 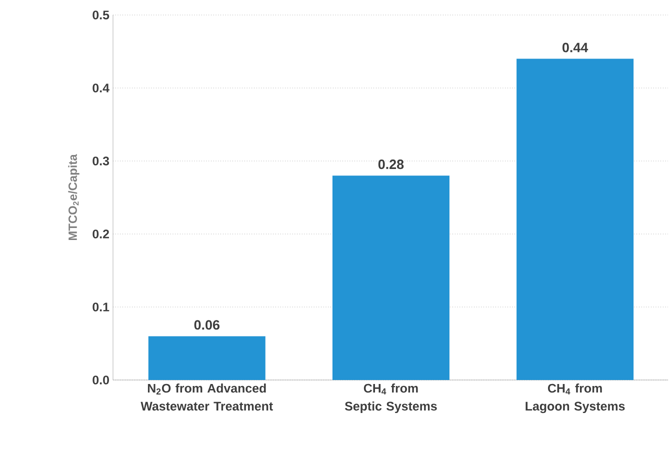 I want to click on data-label: 0.06, so click(x=207, y=325).